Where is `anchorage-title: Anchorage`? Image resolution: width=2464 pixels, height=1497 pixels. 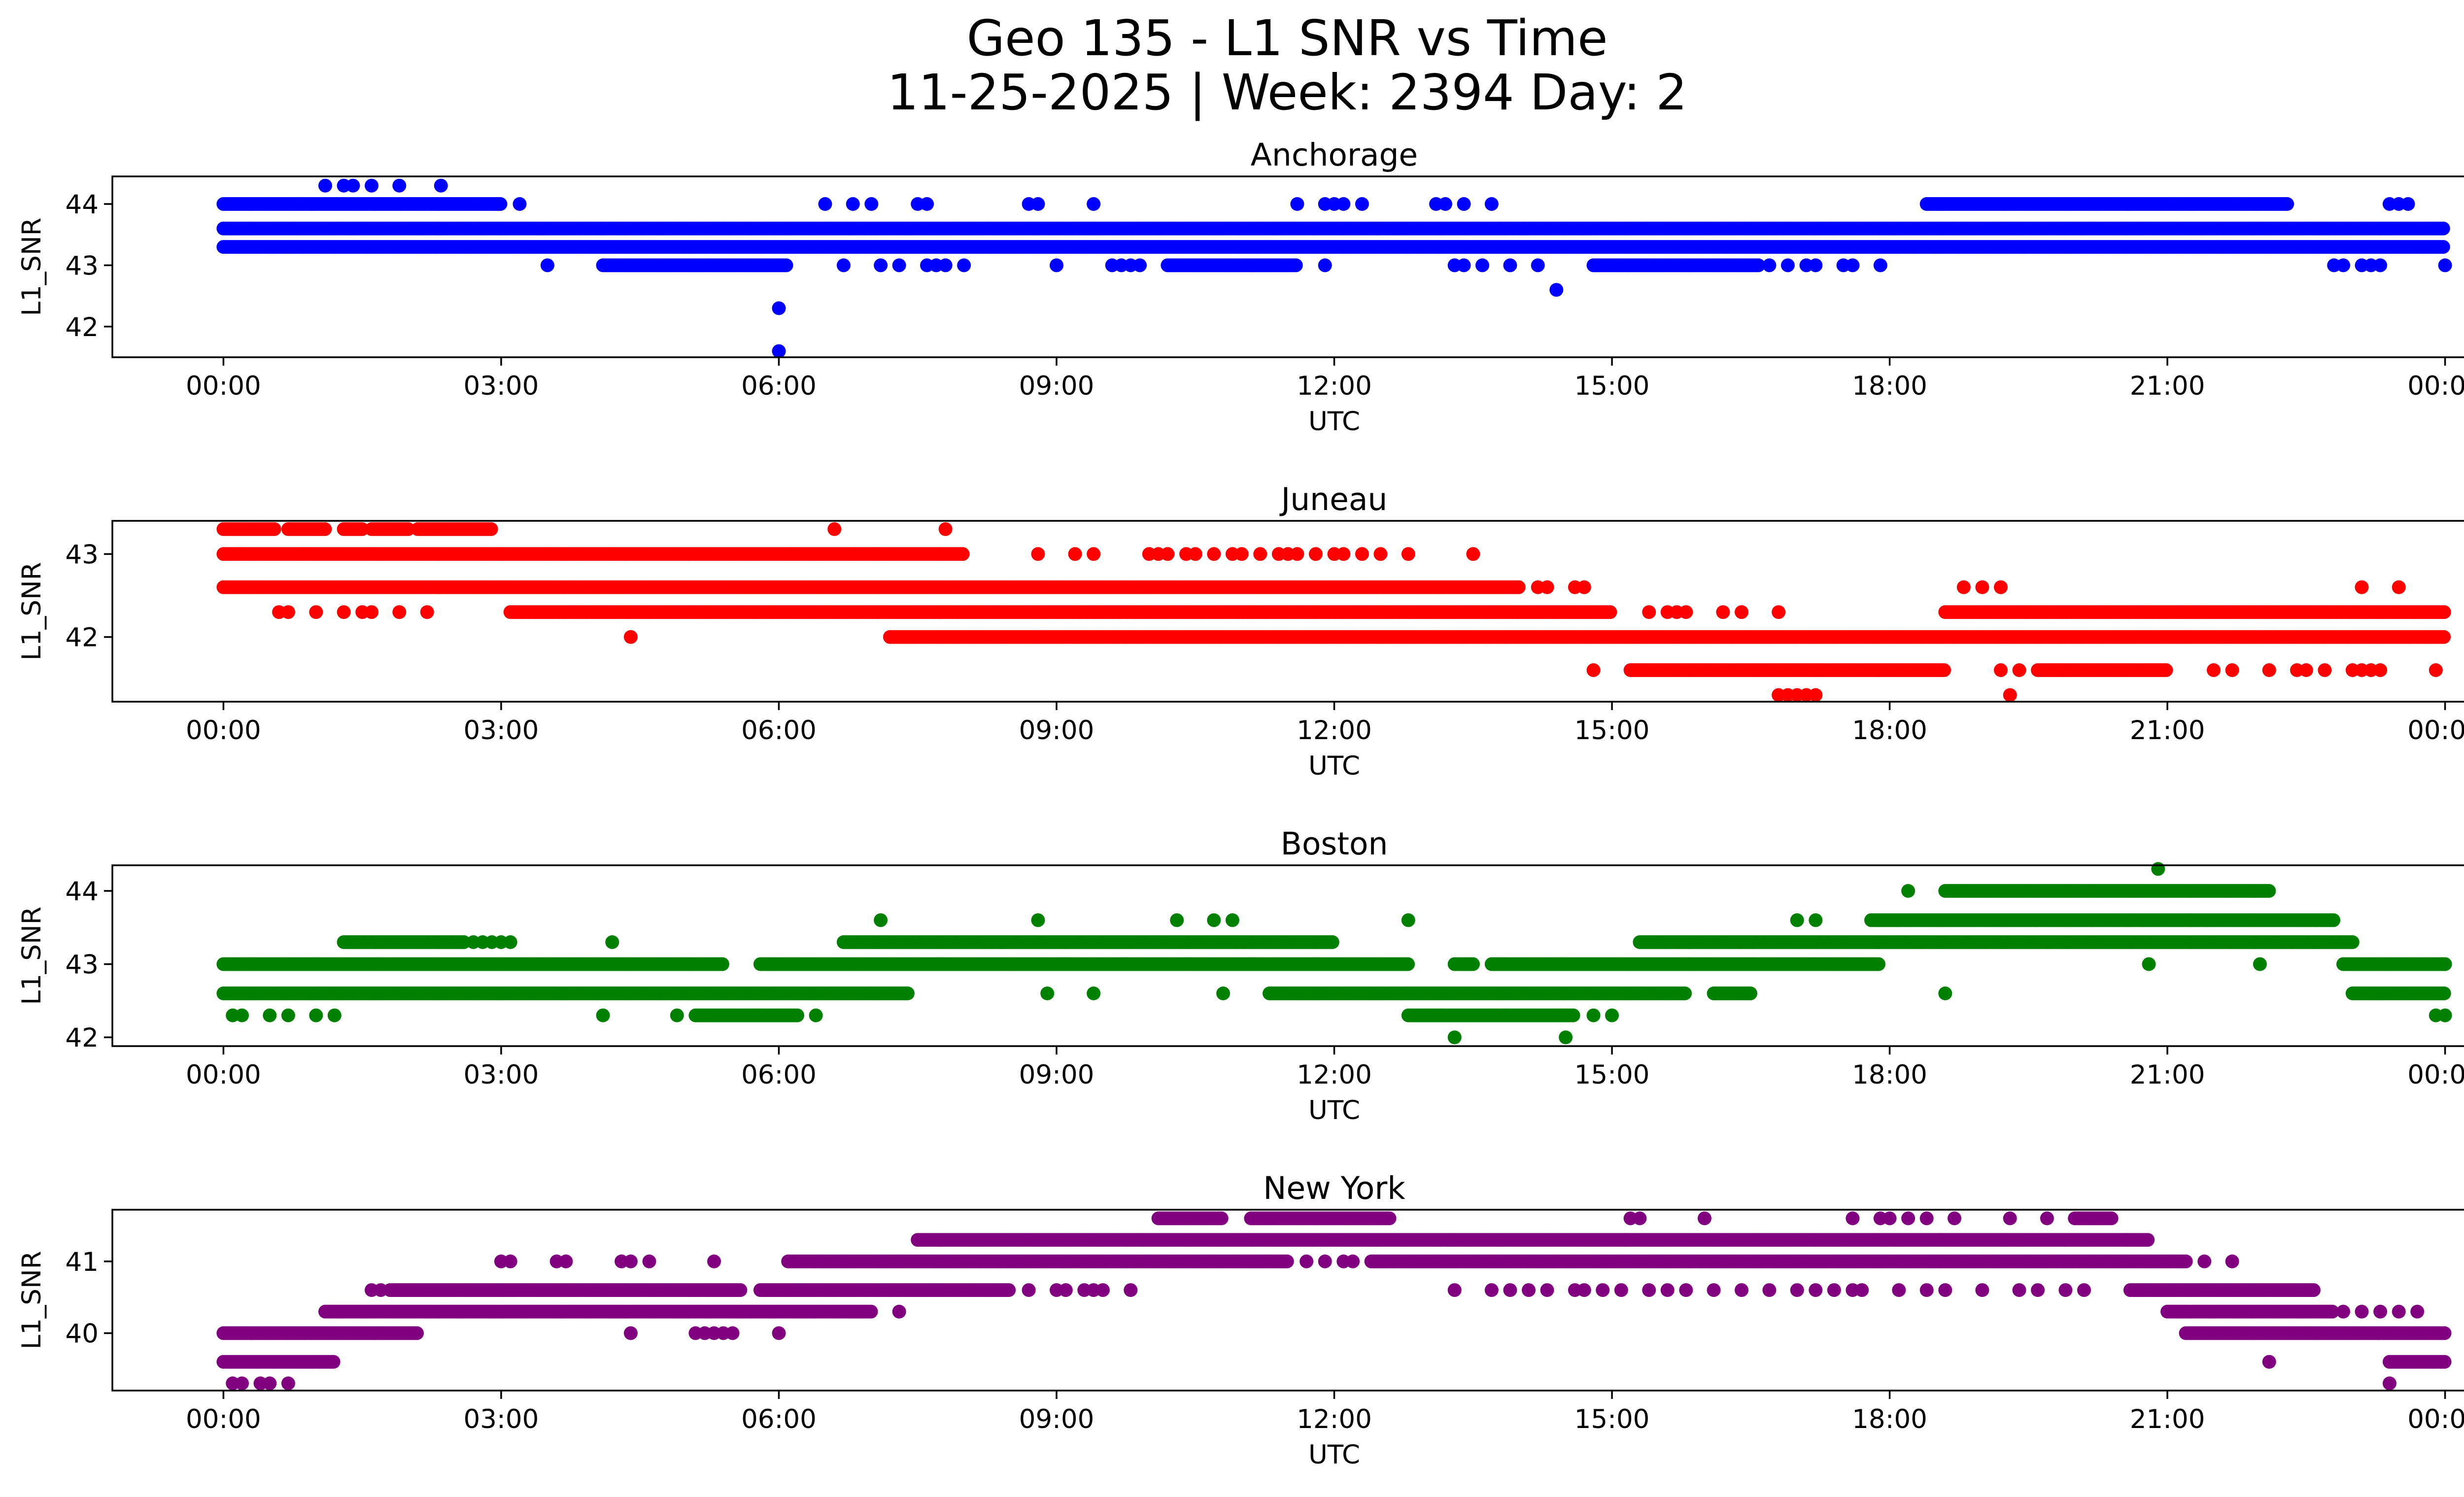
anchorage-title: Anchorage is located at coordinates (1334, 155).